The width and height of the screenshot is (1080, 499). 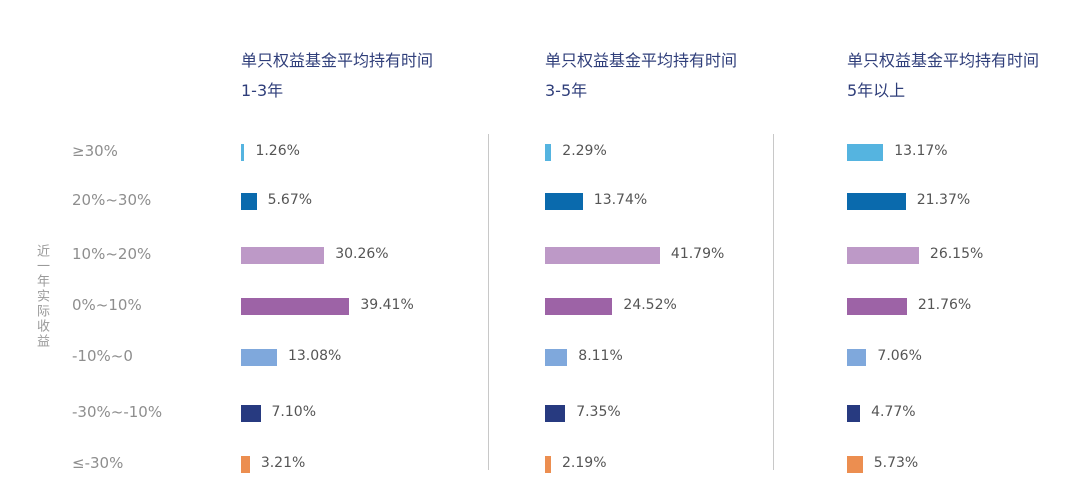 What do you see at coordinates (943, 76) in the screenshot?
I see `panel-3-title: 单只权益基金平均持有时间 5年以上` at bounding box center [943, 76].